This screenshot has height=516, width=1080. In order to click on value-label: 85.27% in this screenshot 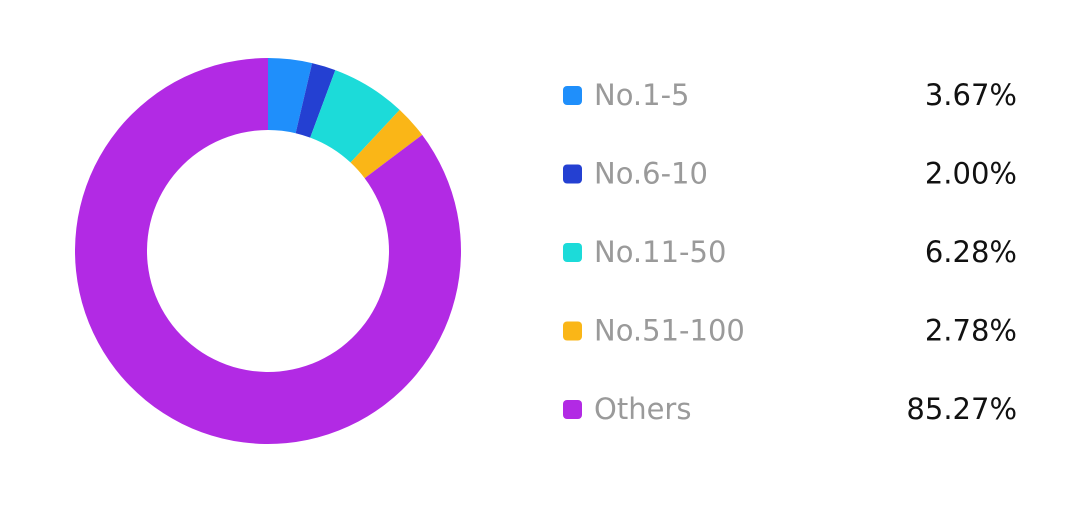, I will do `click(961, 409)`.